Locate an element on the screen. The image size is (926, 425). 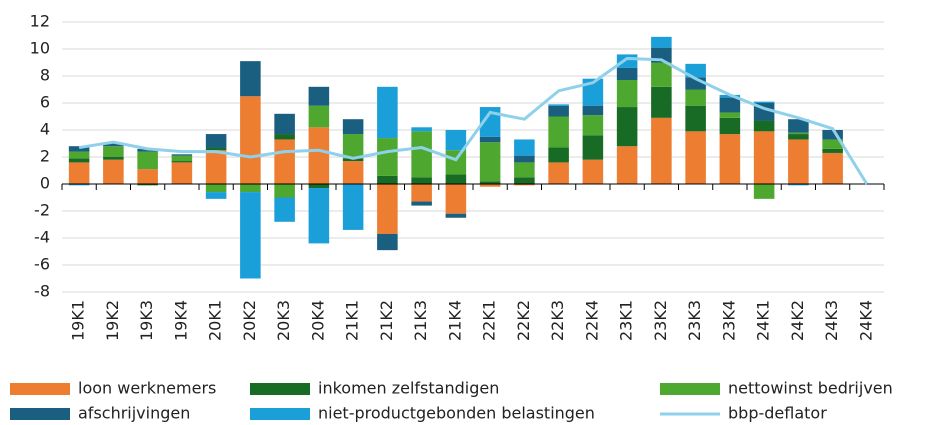
x-tick-label: 21K1 is located at coordinates (352, 320).